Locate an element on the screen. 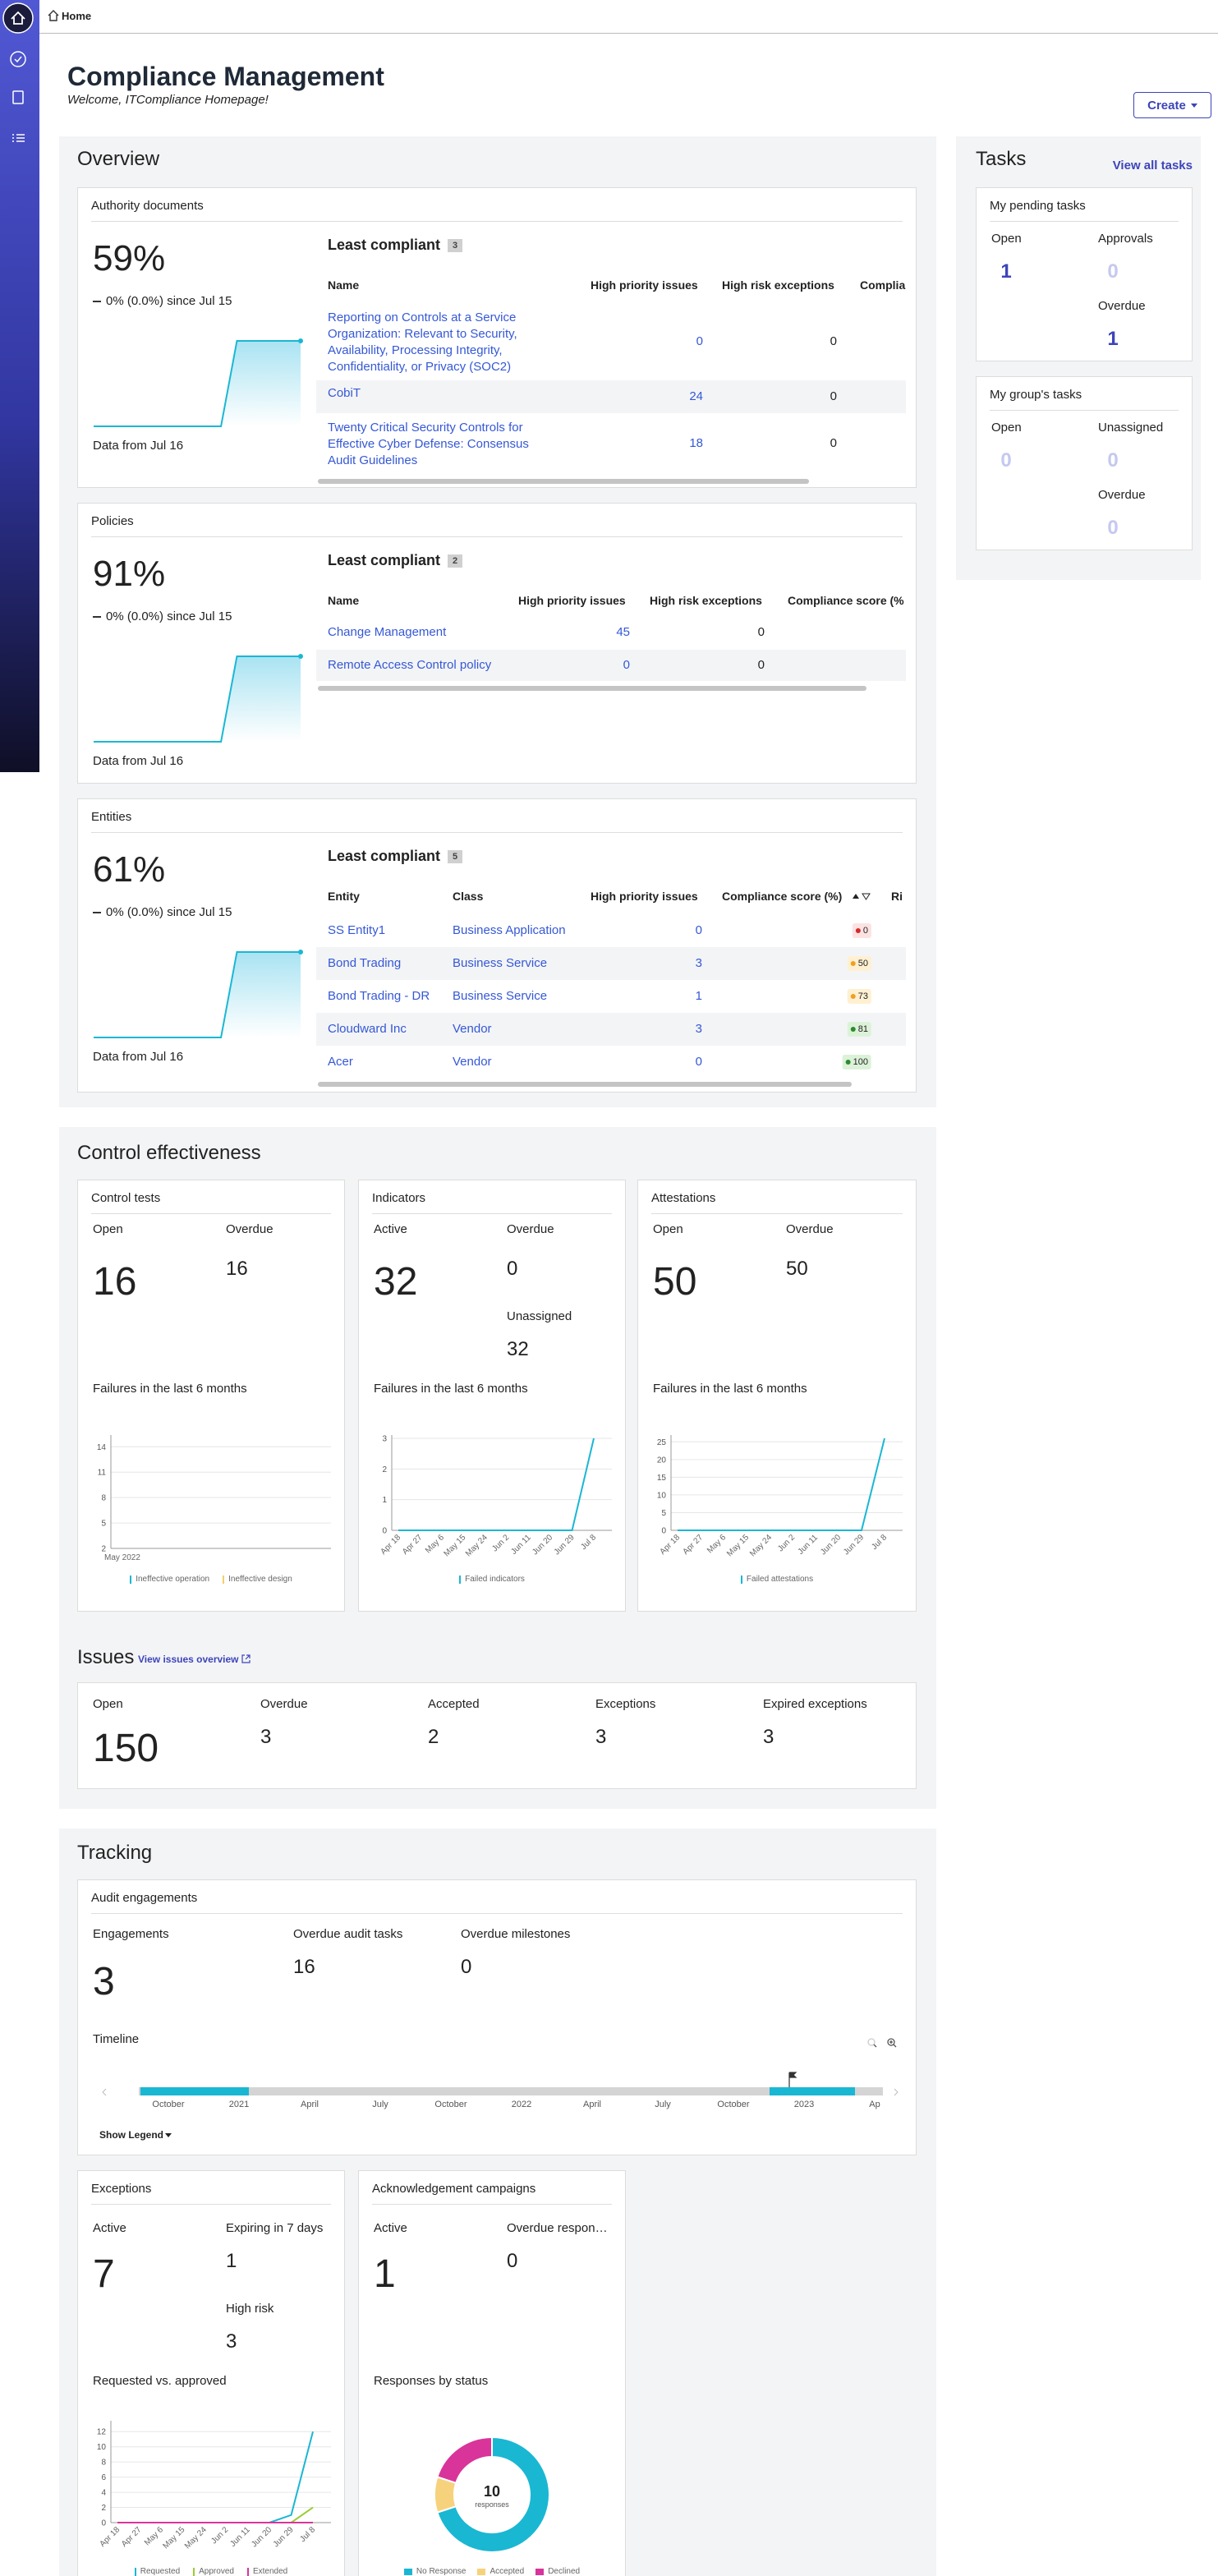 This screenshot has height=2576, width=1218. timeline-tick: 2022 is located at coordinates (521, 2104).